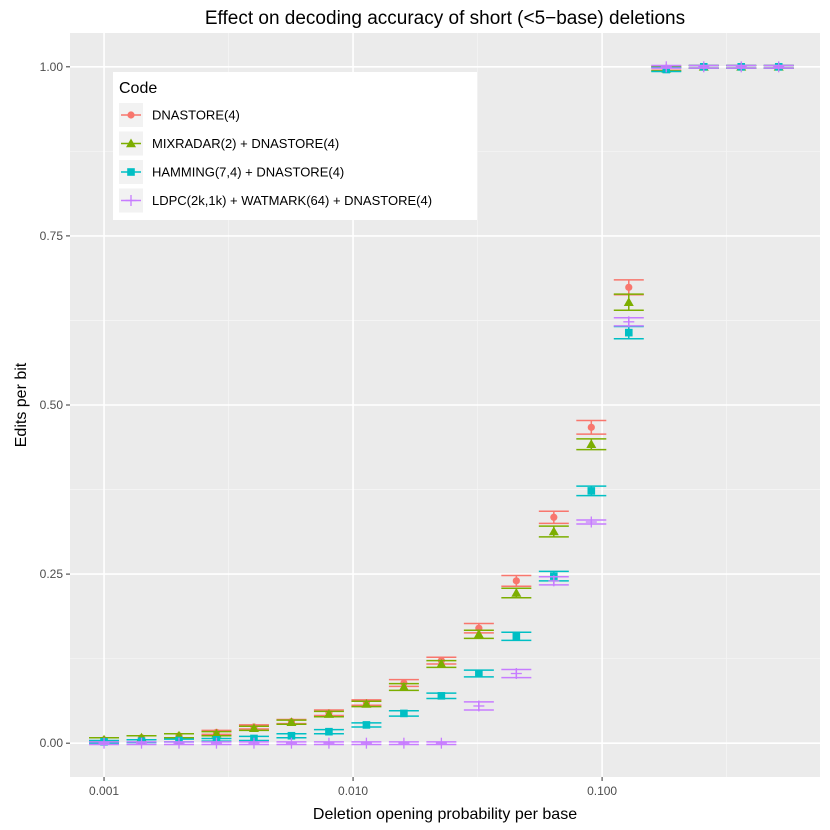 The height and width of the screenshot is (830, 830). What do you see at coordinates (52, 743) in the screenshot?
I see `y-tick-label: 0.00` at bounding box center [52, 743].